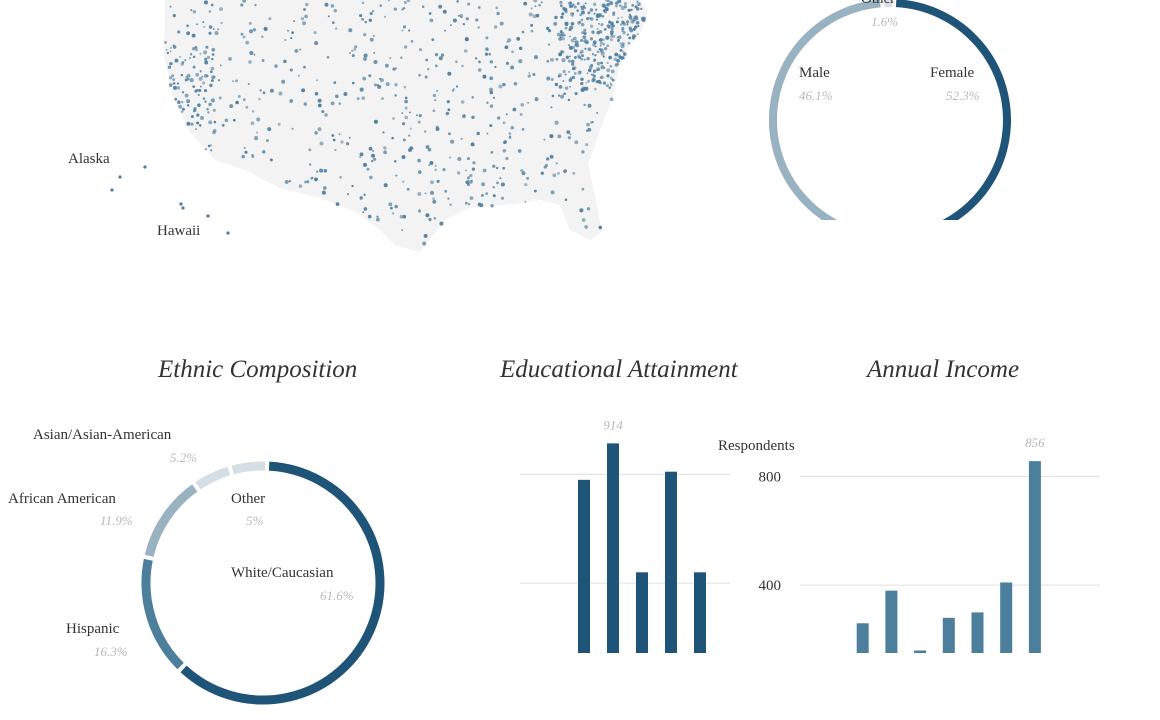 This screenshot has width=1160, height=720. What do you see at coordinates (770, 477) in the screenshot?
I see `y-tick-label: 800` at bounding box center [770, 477].